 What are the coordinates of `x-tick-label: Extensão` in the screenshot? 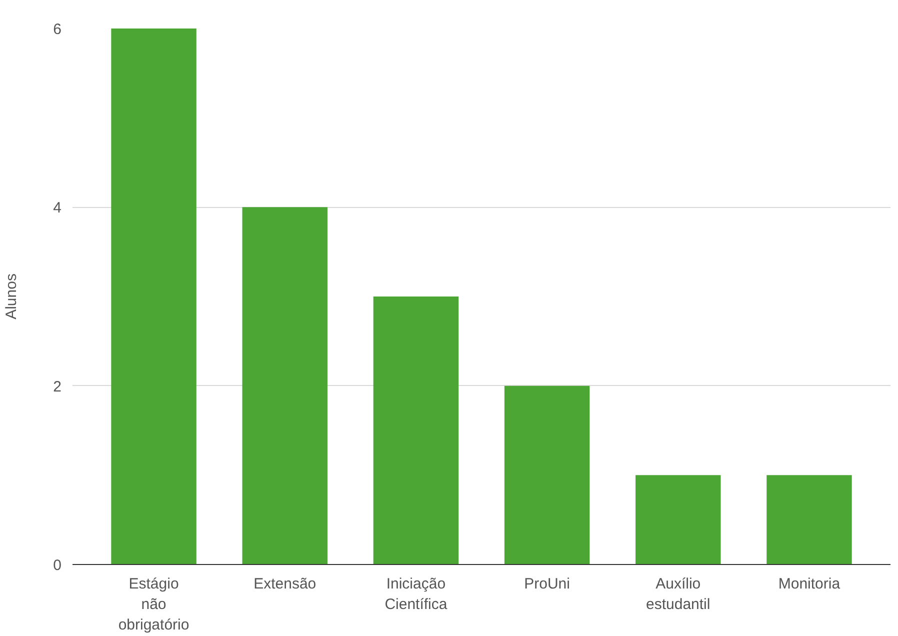 It's located at (285, 584).